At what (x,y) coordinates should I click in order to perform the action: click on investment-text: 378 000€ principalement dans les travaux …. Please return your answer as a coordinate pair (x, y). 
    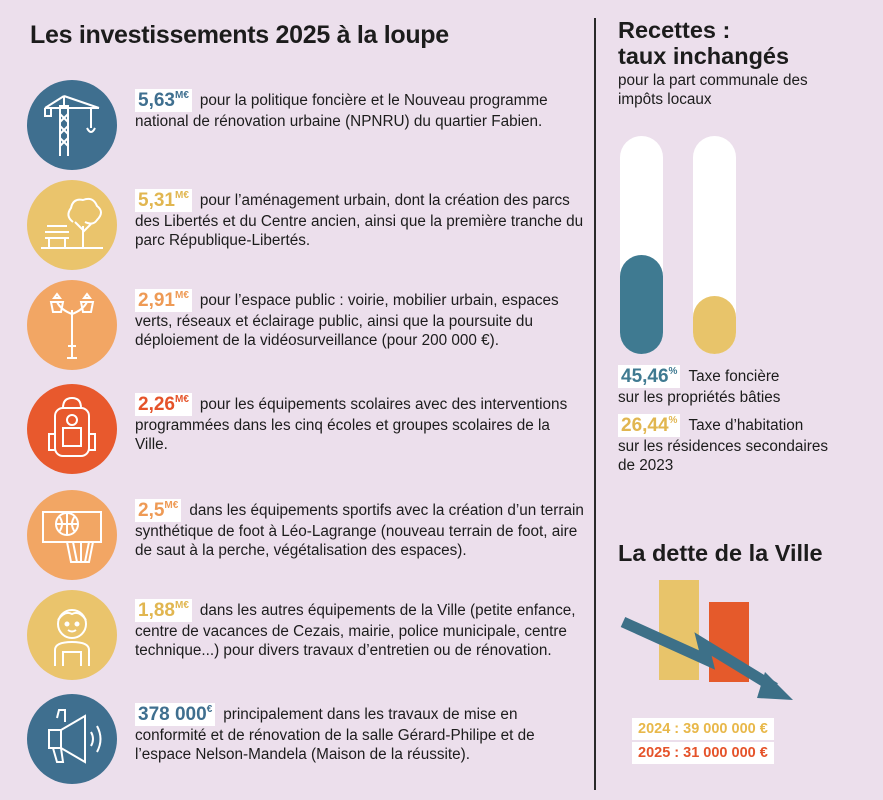
    Looking at the image, I should click on (335, 733).